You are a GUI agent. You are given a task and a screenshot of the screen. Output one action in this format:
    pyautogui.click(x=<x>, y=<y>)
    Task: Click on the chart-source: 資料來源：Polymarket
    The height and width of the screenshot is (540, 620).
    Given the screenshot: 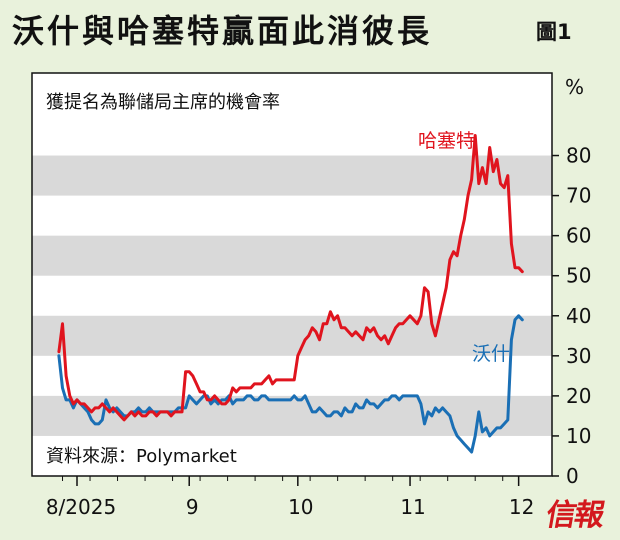 What is the action you would take?
    pyautogui.click(x=141, y=456)
    